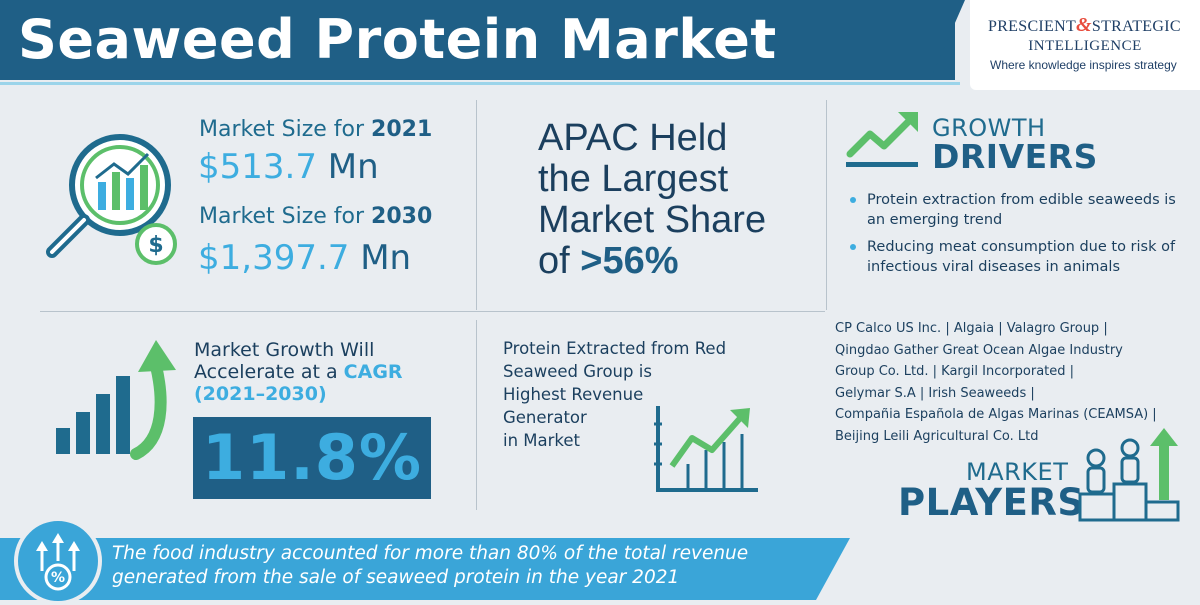 Image resolution: width=1200 pixels, height=605 pixels. Describe the element at coordinates (402, 216) in the screenshot. I see `market-size-2030-year: 2030` at that location.